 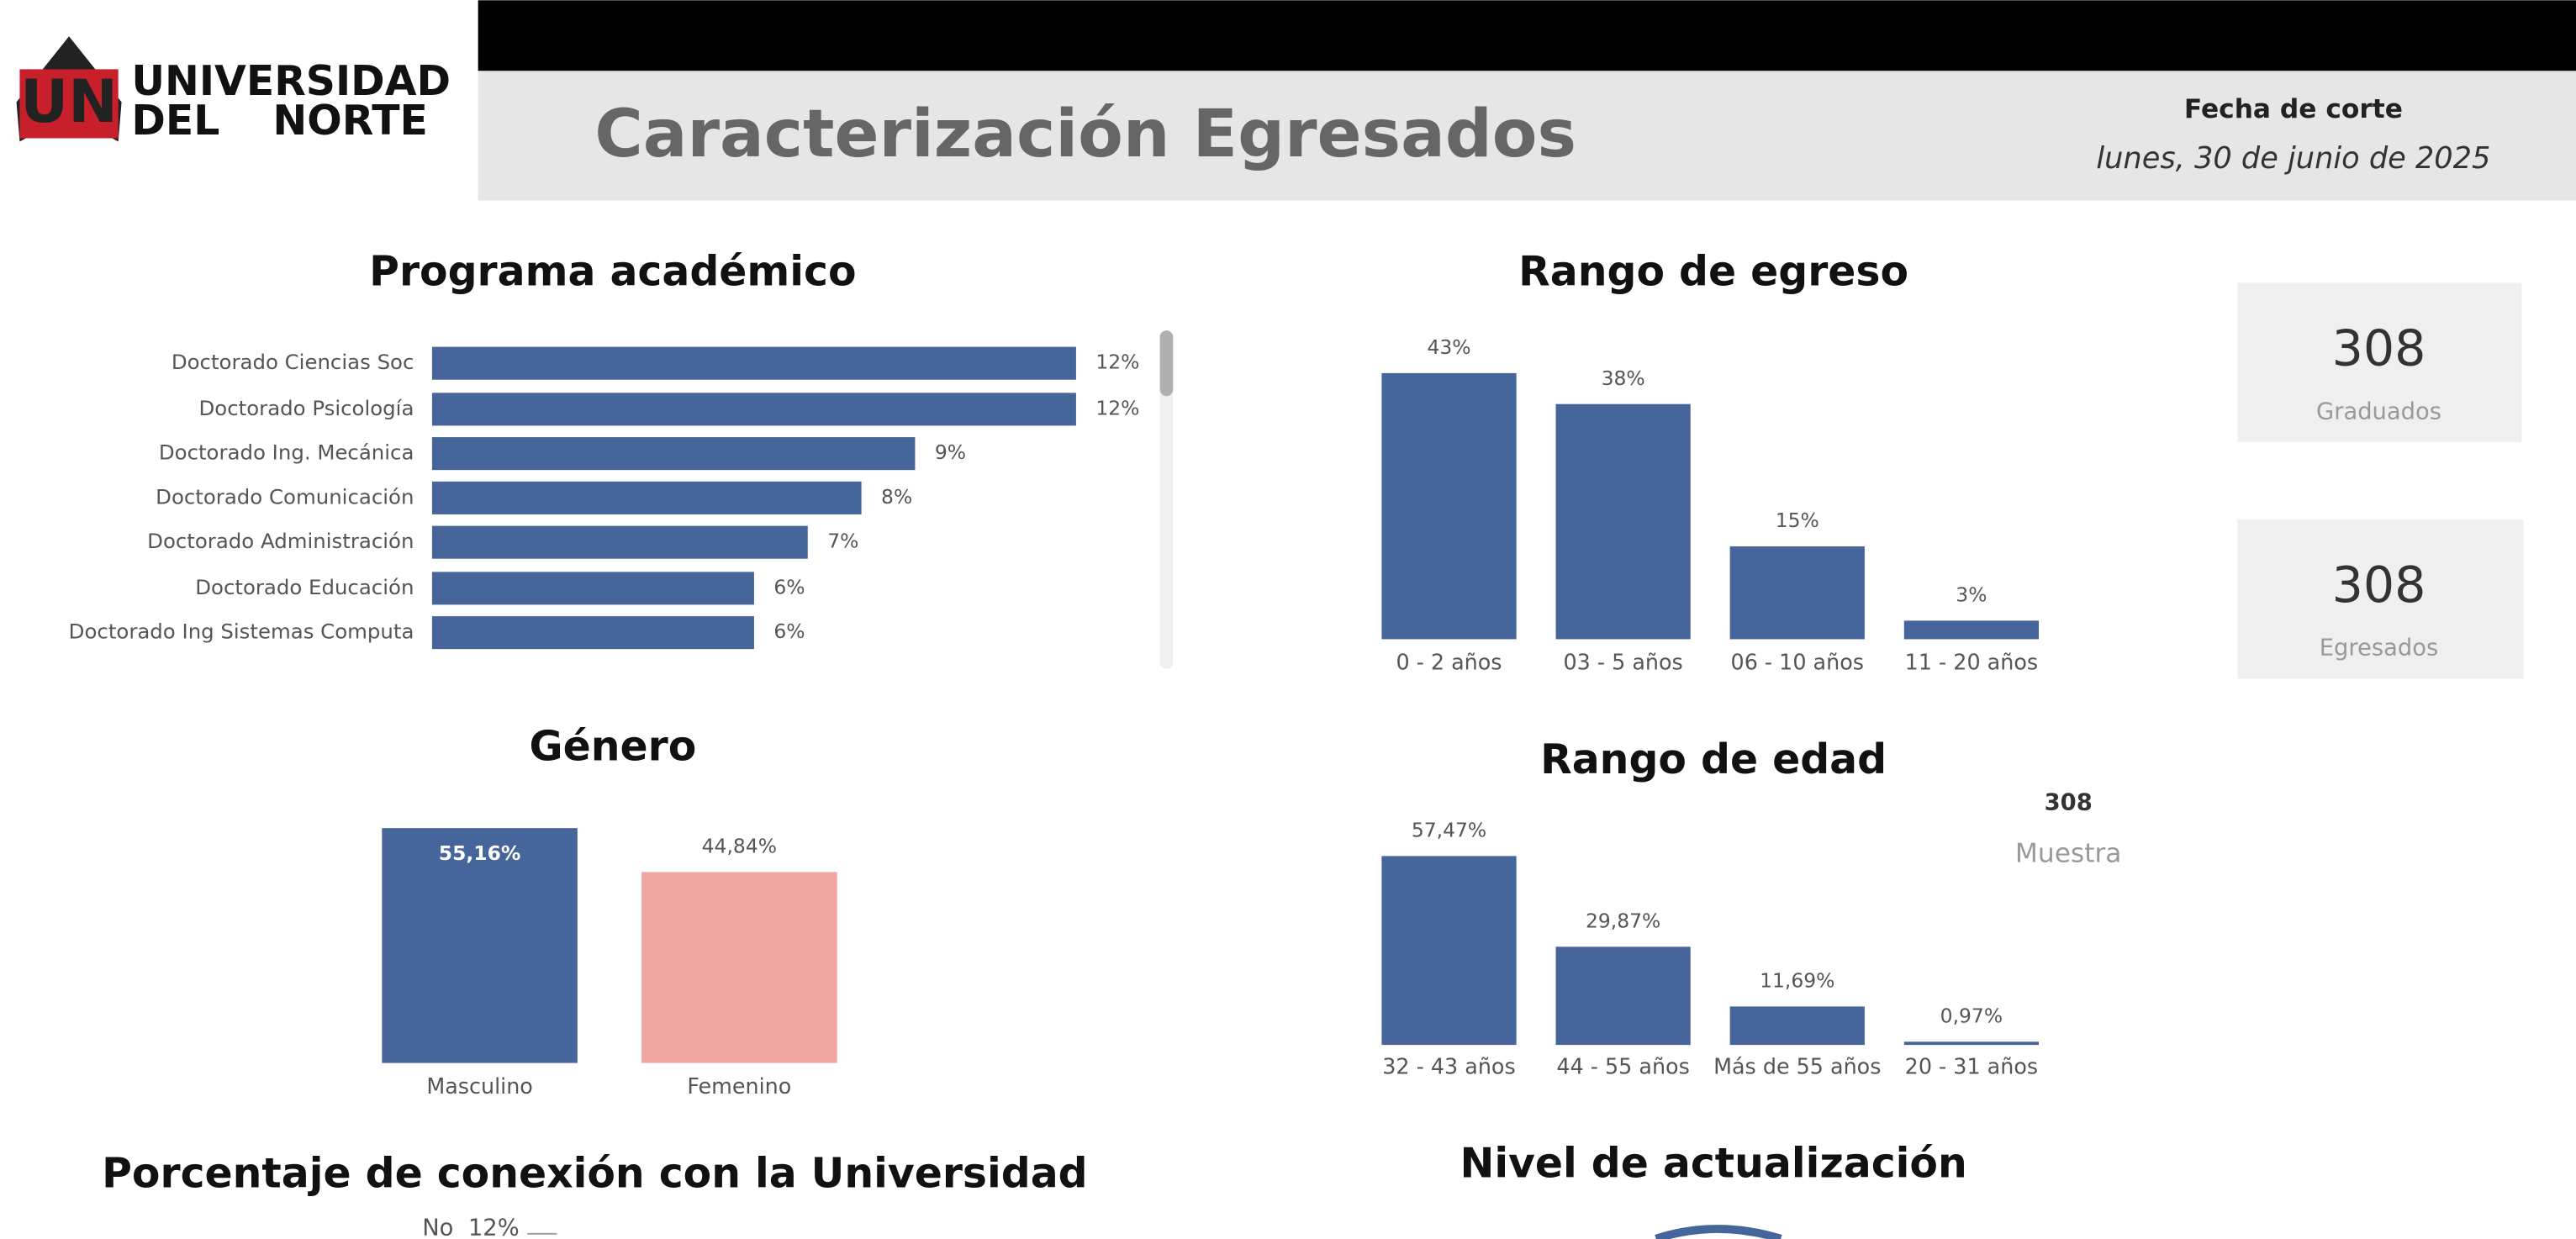 I want to click on page-title: Caracterización Egresados, so click(x=1085, y=134).